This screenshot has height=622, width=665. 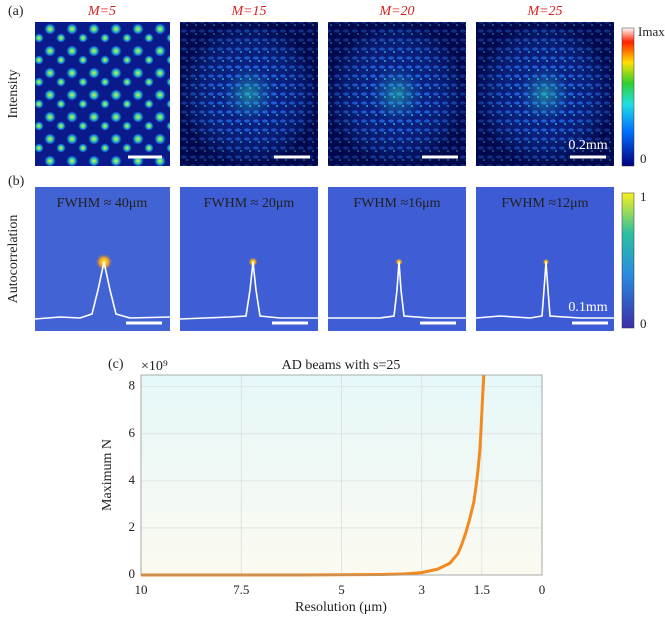 I want to click on scale-label: 0.2mm, so click(x=587, y=145).